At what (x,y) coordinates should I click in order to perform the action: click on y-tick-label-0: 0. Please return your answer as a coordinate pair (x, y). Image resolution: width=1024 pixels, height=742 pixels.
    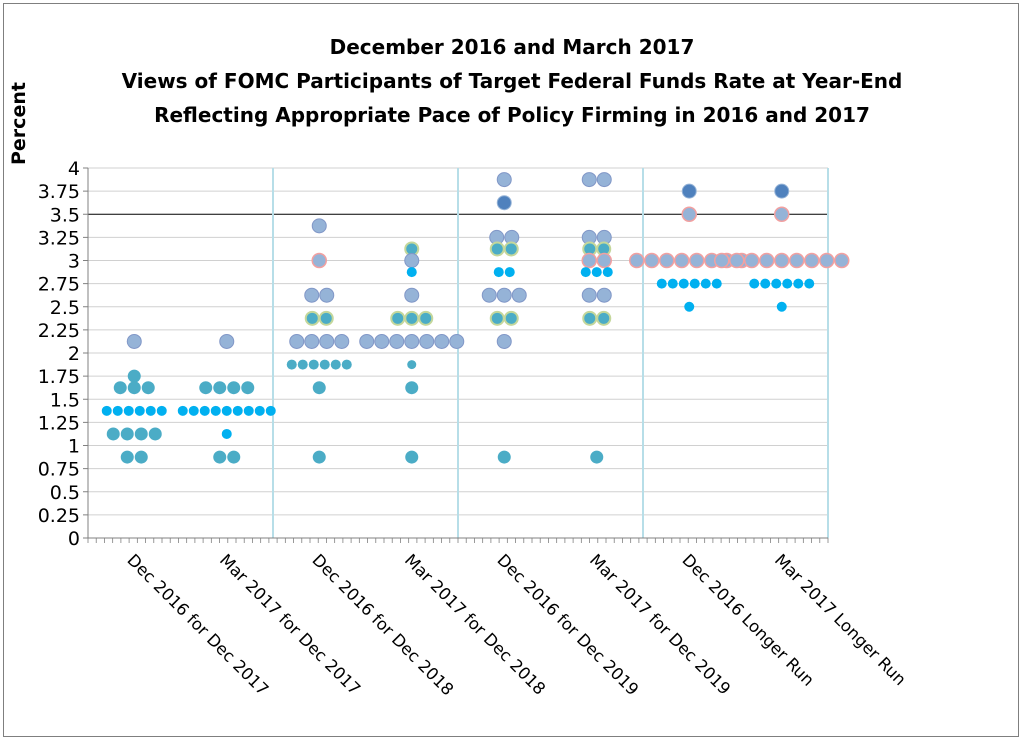
    Looking at the image, I should click on (74, 539).